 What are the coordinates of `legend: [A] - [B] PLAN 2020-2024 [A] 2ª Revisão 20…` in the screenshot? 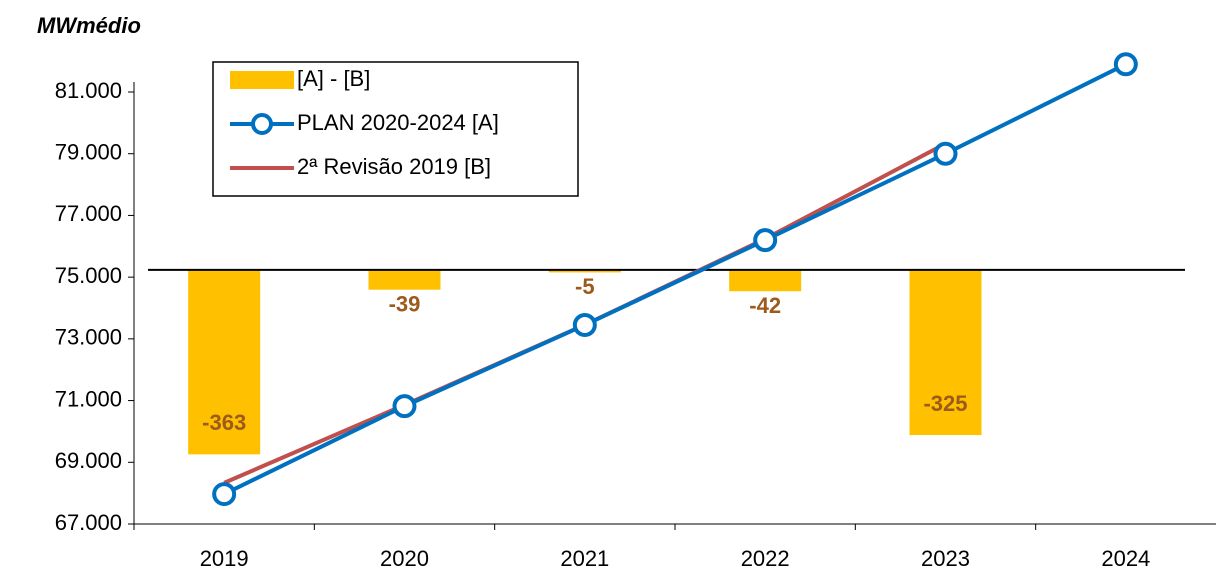 It's located at (395, 129).